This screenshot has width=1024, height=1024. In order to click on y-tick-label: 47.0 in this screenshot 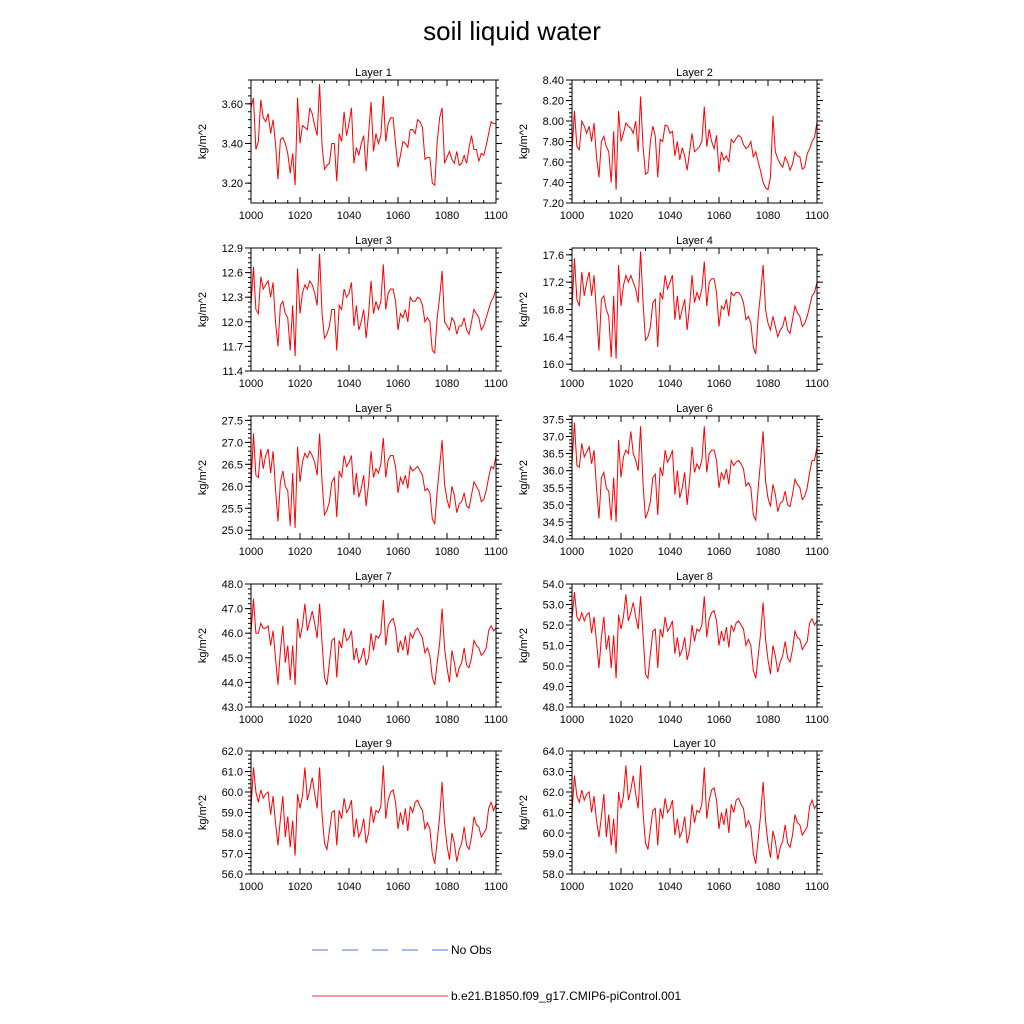, I will do `click(232, 610)`.